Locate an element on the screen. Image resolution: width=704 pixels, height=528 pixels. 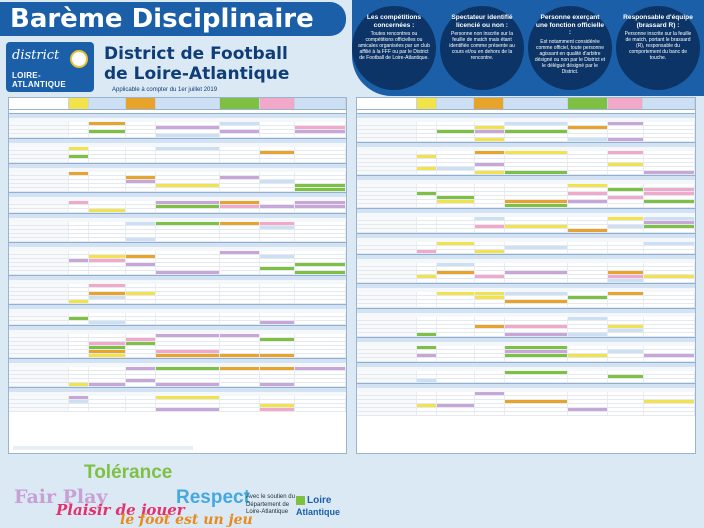
table-legend is located at coordinates (103, 448).